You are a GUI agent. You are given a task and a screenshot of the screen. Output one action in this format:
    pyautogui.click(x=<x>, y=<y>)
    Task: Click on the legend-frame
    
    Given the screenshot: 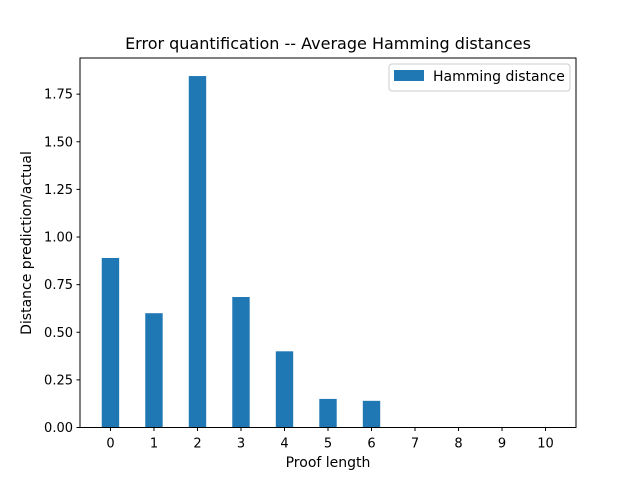 What is the action you would take?
    pyautogui.click(x=479, y=77)
    